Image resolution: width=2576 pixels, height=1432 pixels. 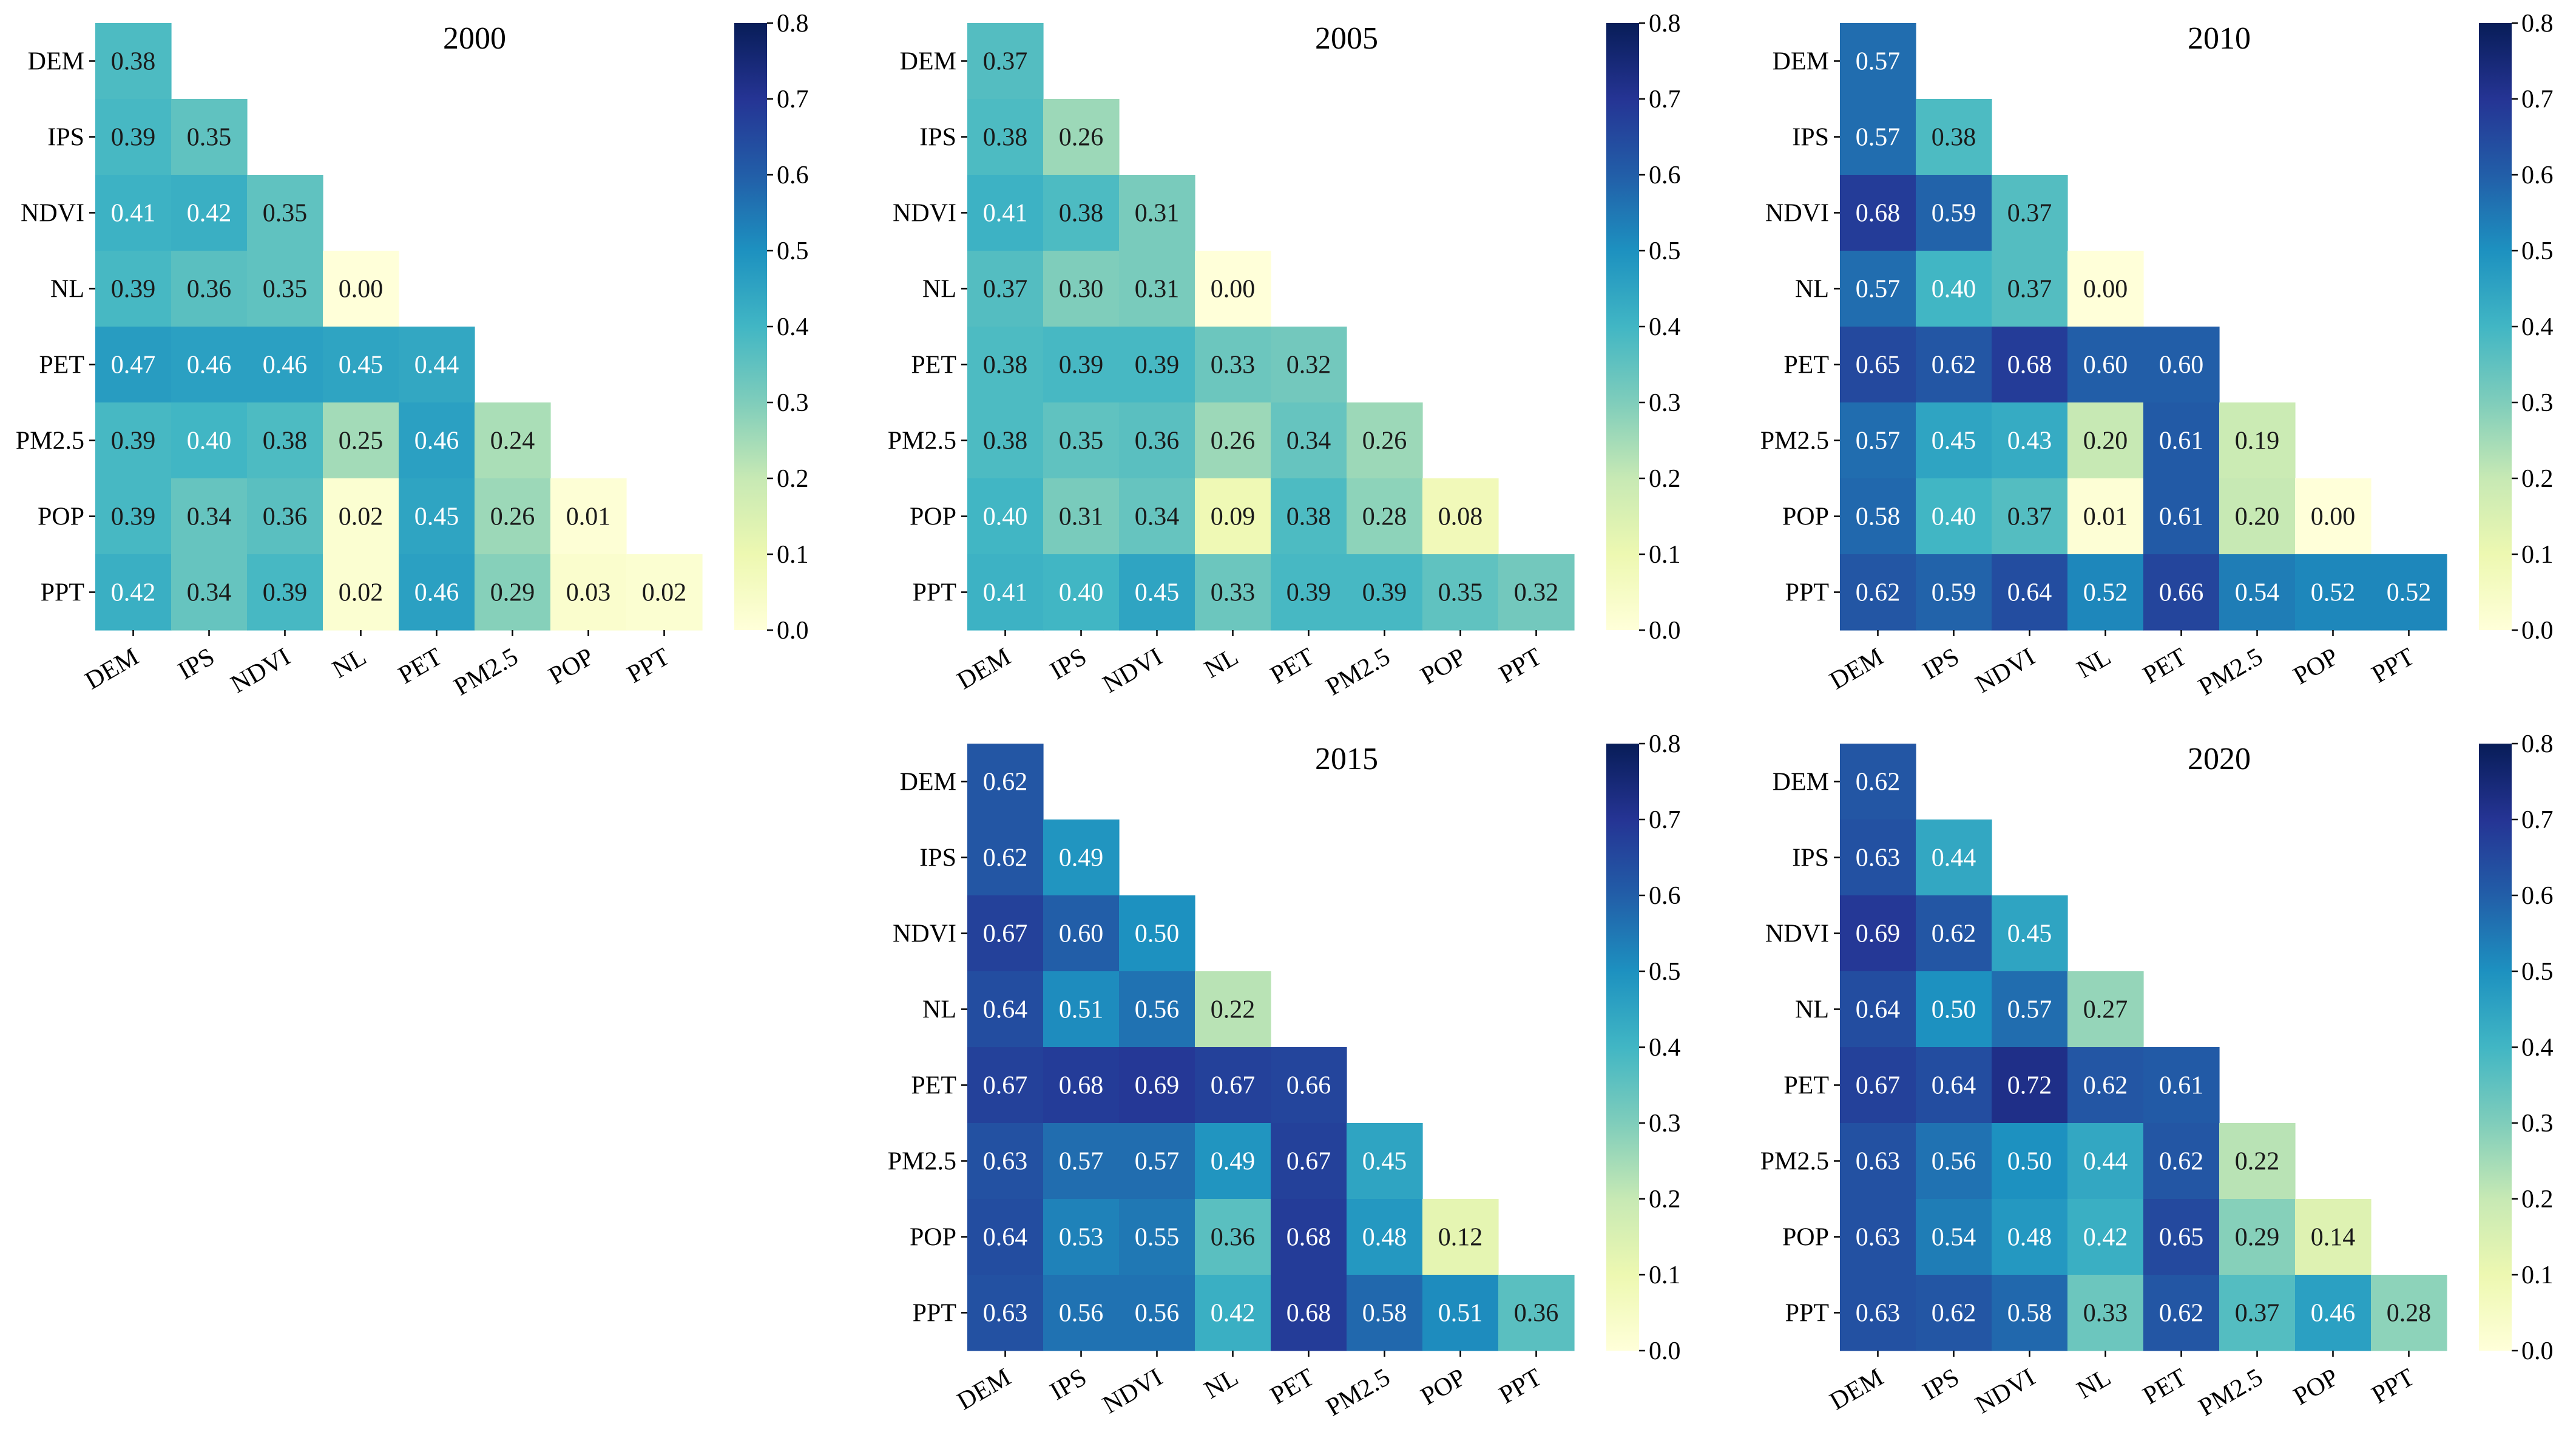 I want to click on cell-value-label: 0.51, so click(x=1081, y=1010).